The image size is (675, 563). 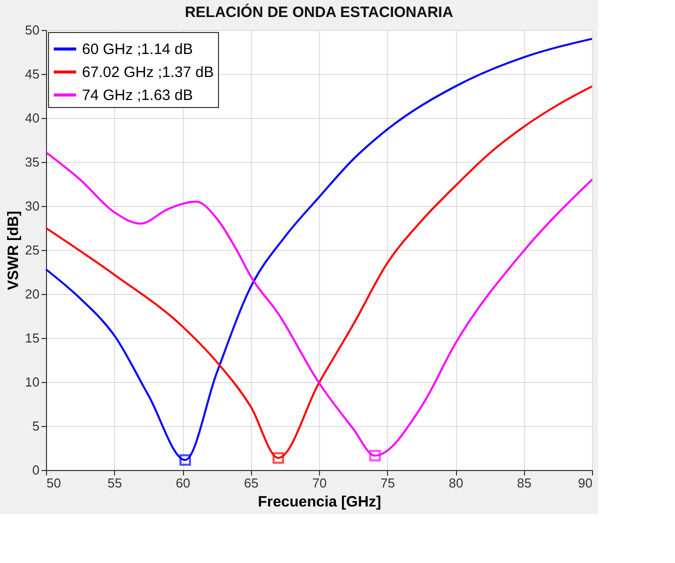 I want to click on x-tick-label: 90, so click(x=585, y=483).